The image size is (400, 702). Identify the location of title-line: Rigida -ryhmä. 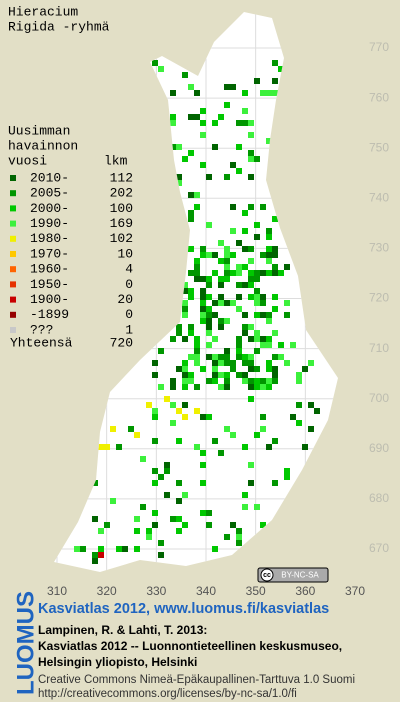
(59, 26).